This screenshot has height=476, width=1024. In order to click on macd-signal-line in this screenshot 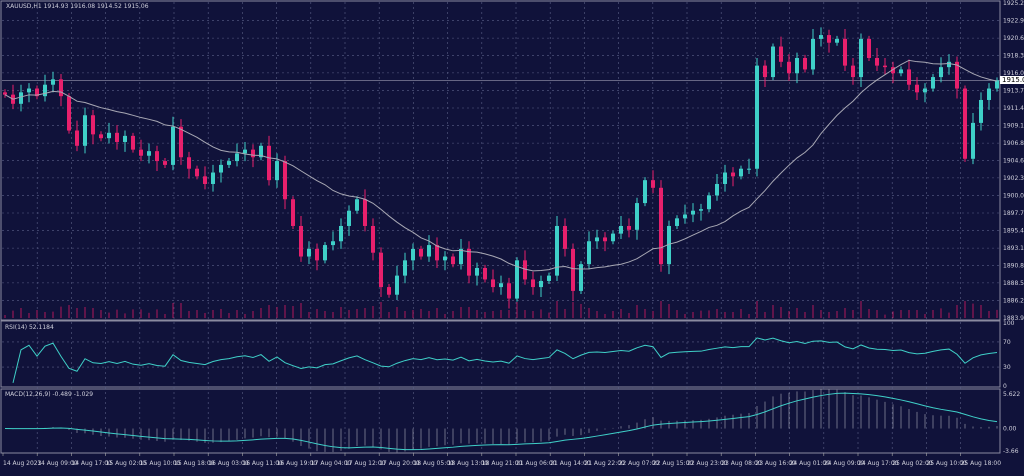, I will do `click(501, 421)`.